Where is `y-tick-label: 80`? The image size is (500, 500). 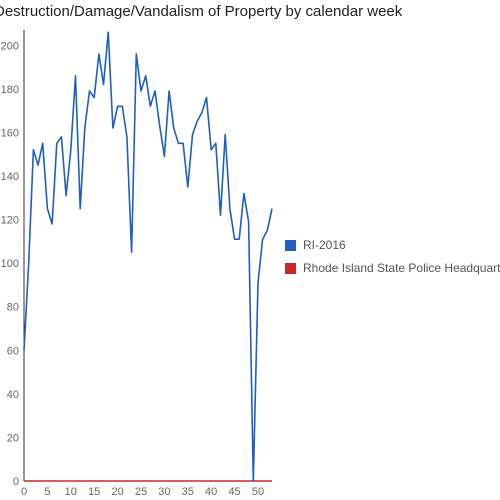
y-tick-label: 80 is located at coordinates (13, 308).